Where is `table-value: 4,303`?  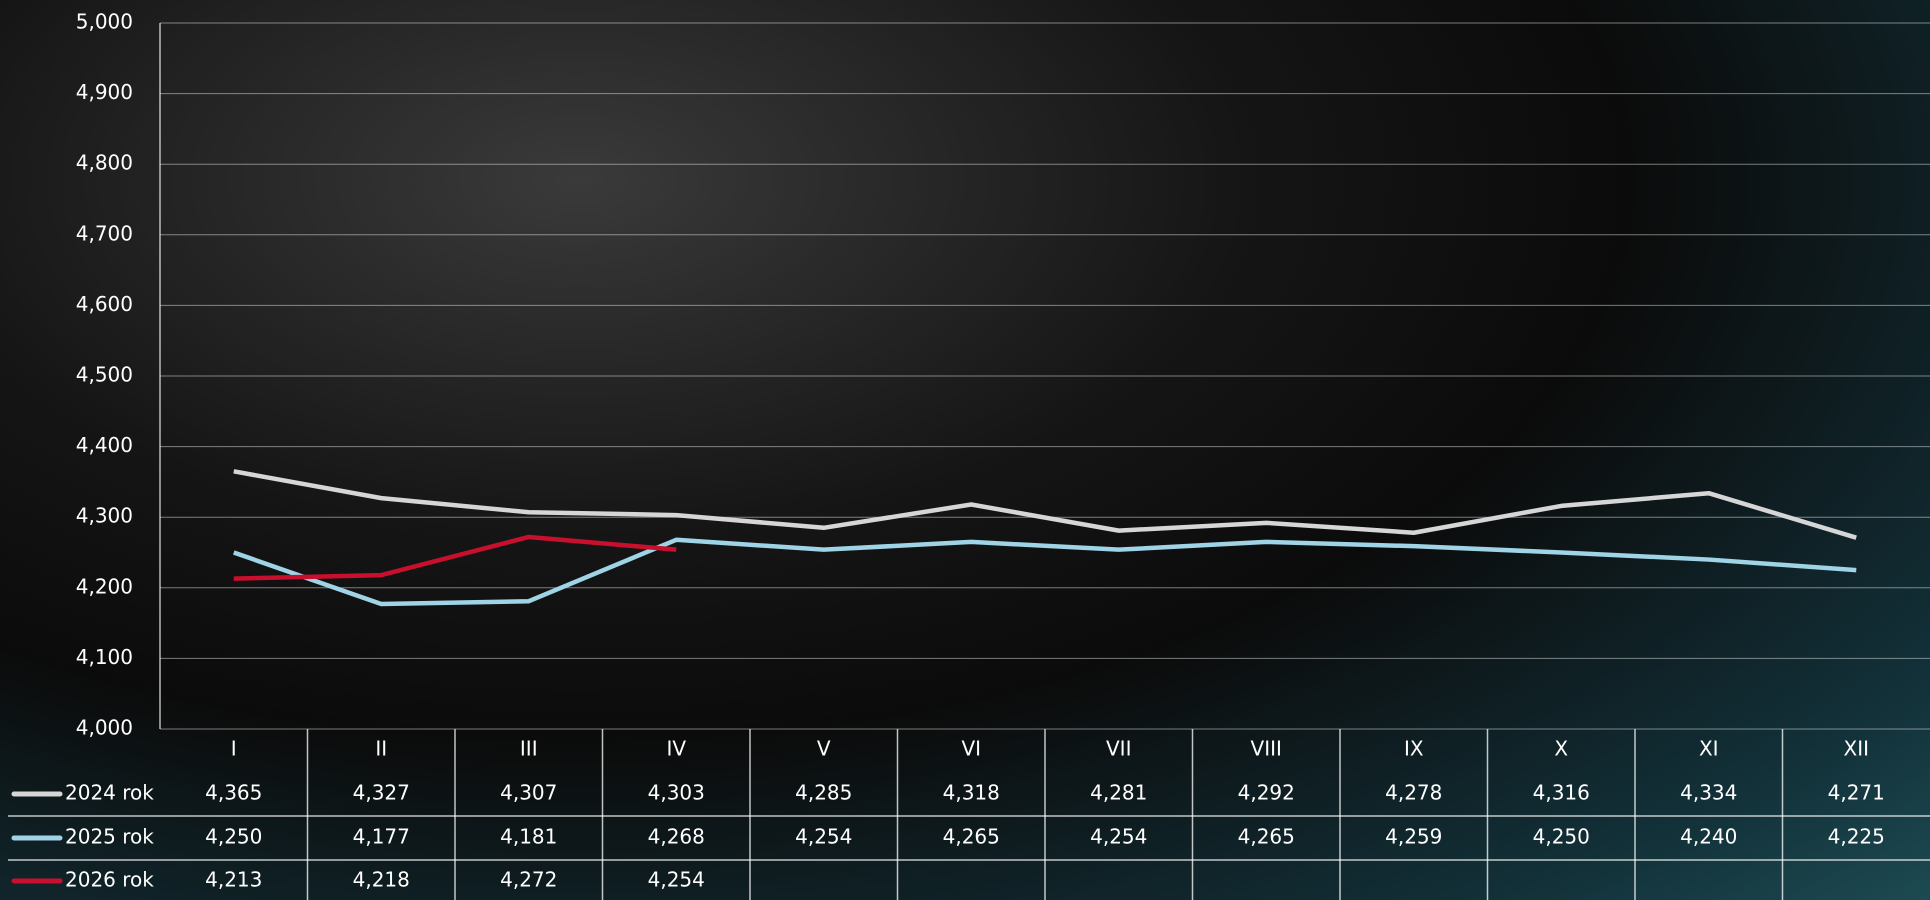
table-value: 4,303 is located at coordinates (676, 793).